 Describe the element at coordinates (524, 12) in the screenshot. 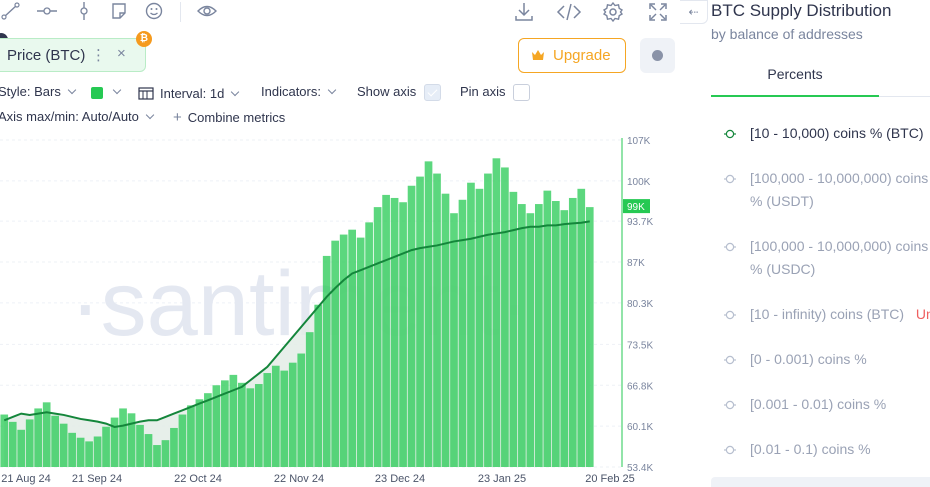

I see `download-icon` at that location.